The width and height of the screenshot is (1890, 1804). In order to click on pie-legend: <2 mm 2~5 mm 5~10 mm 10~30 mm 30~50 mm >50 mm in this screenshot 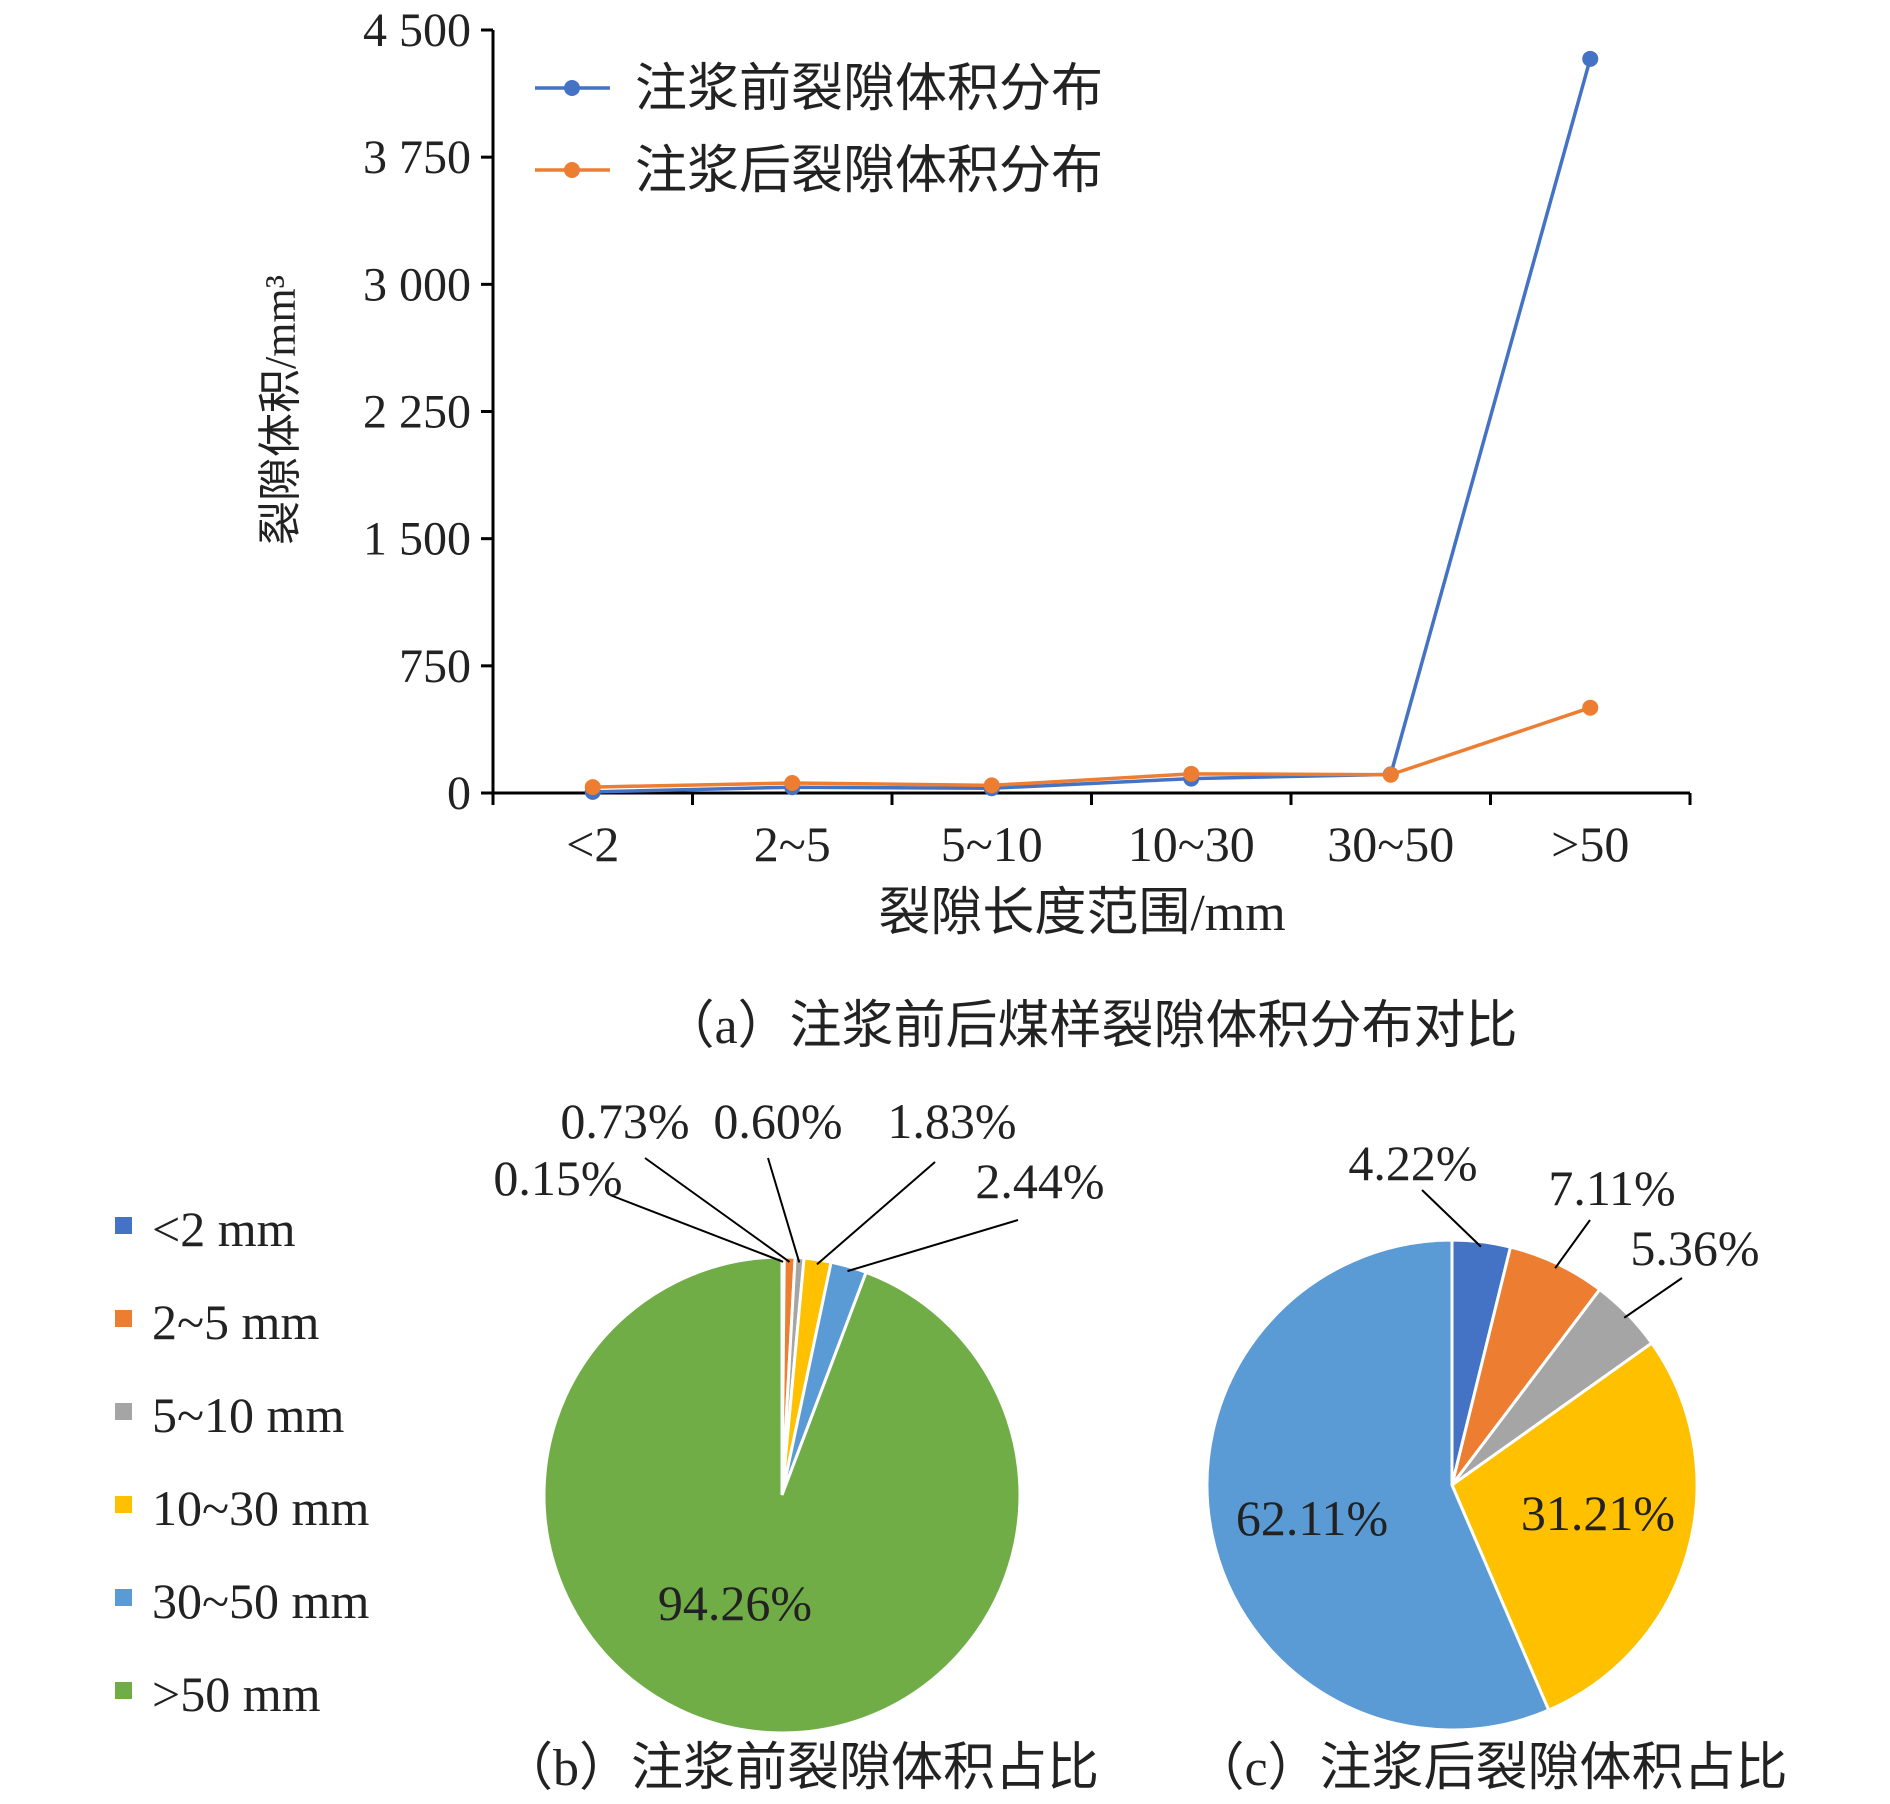, I will do `click(242, 1461)`.